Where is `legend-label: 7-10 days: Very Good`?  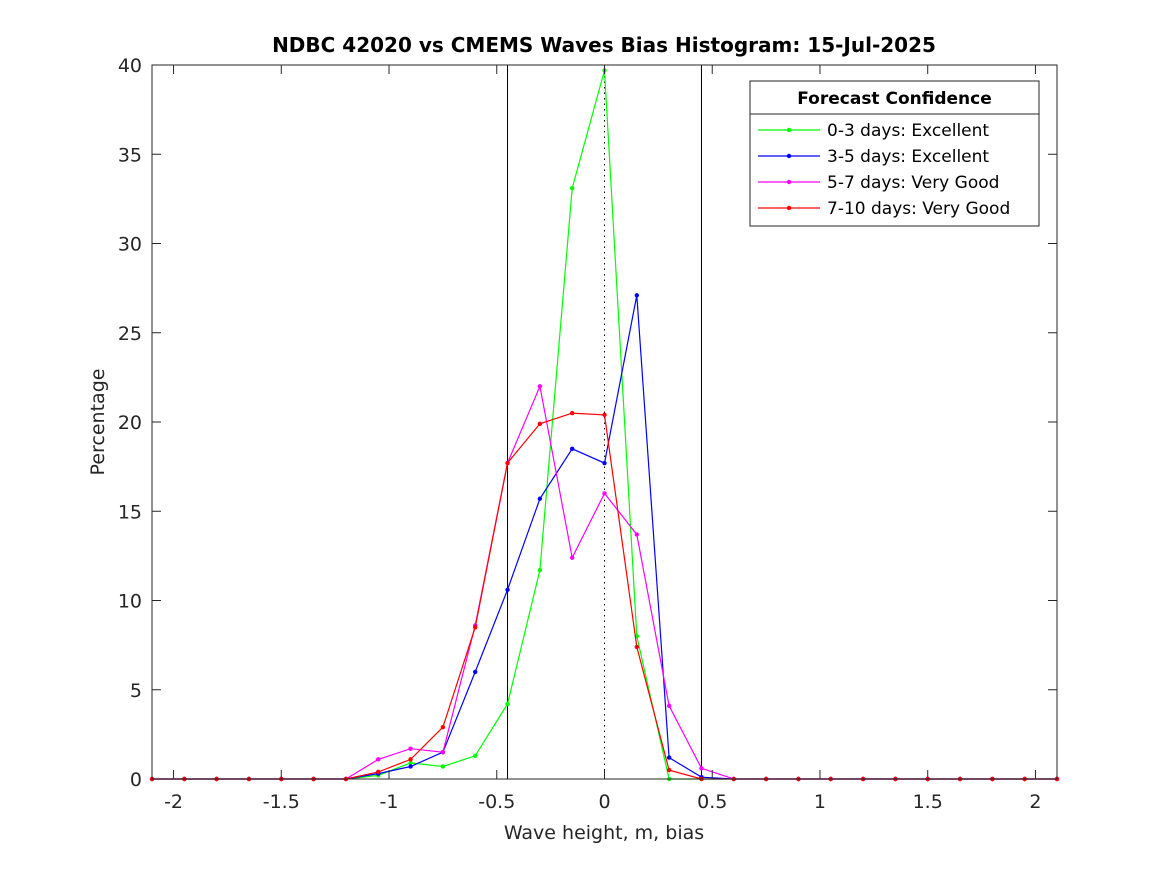 legend-label: 7-10 days: Very Good is located at coordinates (918, 209).